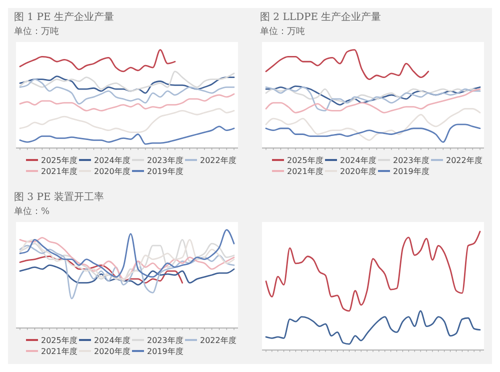 The height and width of the screenshot is (372, 500). I want to click on chart-title: 图 2 LLDPE 生产企业产量, so click(321, 17).